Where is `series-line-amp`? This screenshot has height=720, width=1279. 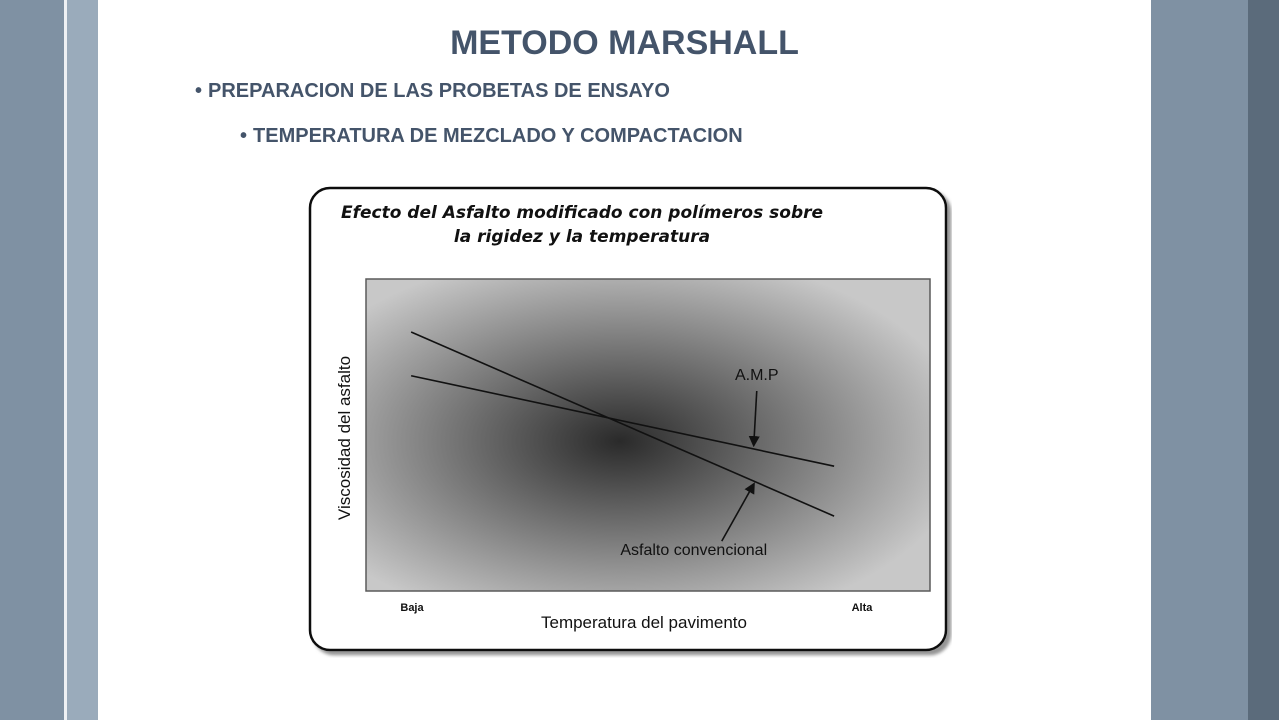 series-line-amp is located at coordinates (622, 420).